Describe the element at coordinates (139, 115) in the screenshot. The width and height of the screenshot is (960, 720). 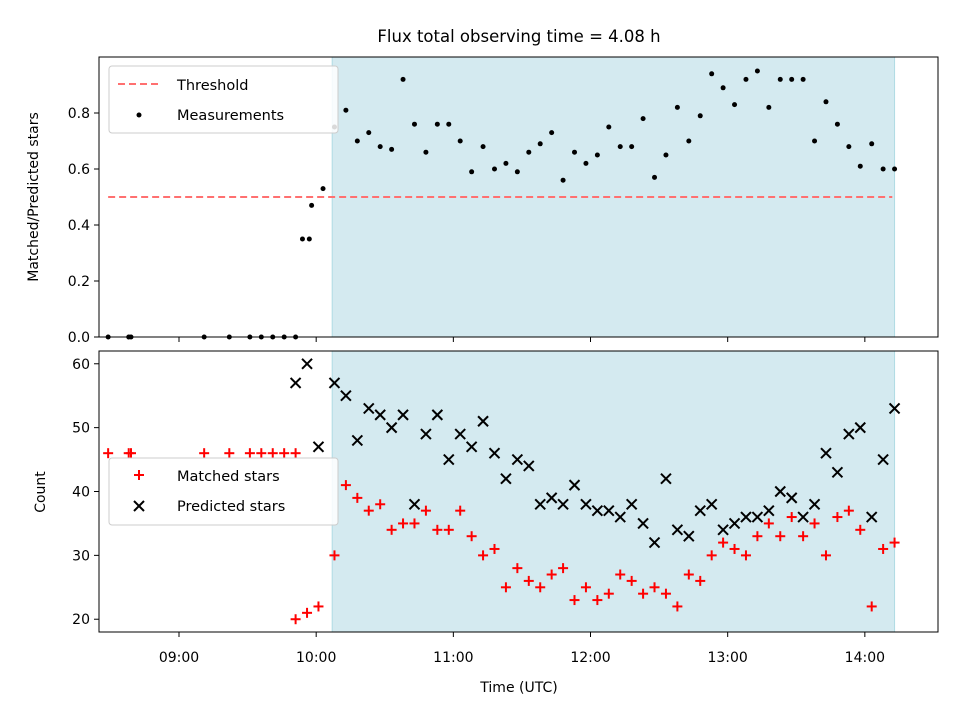
I see `legend-measurements-swatch` at that location.